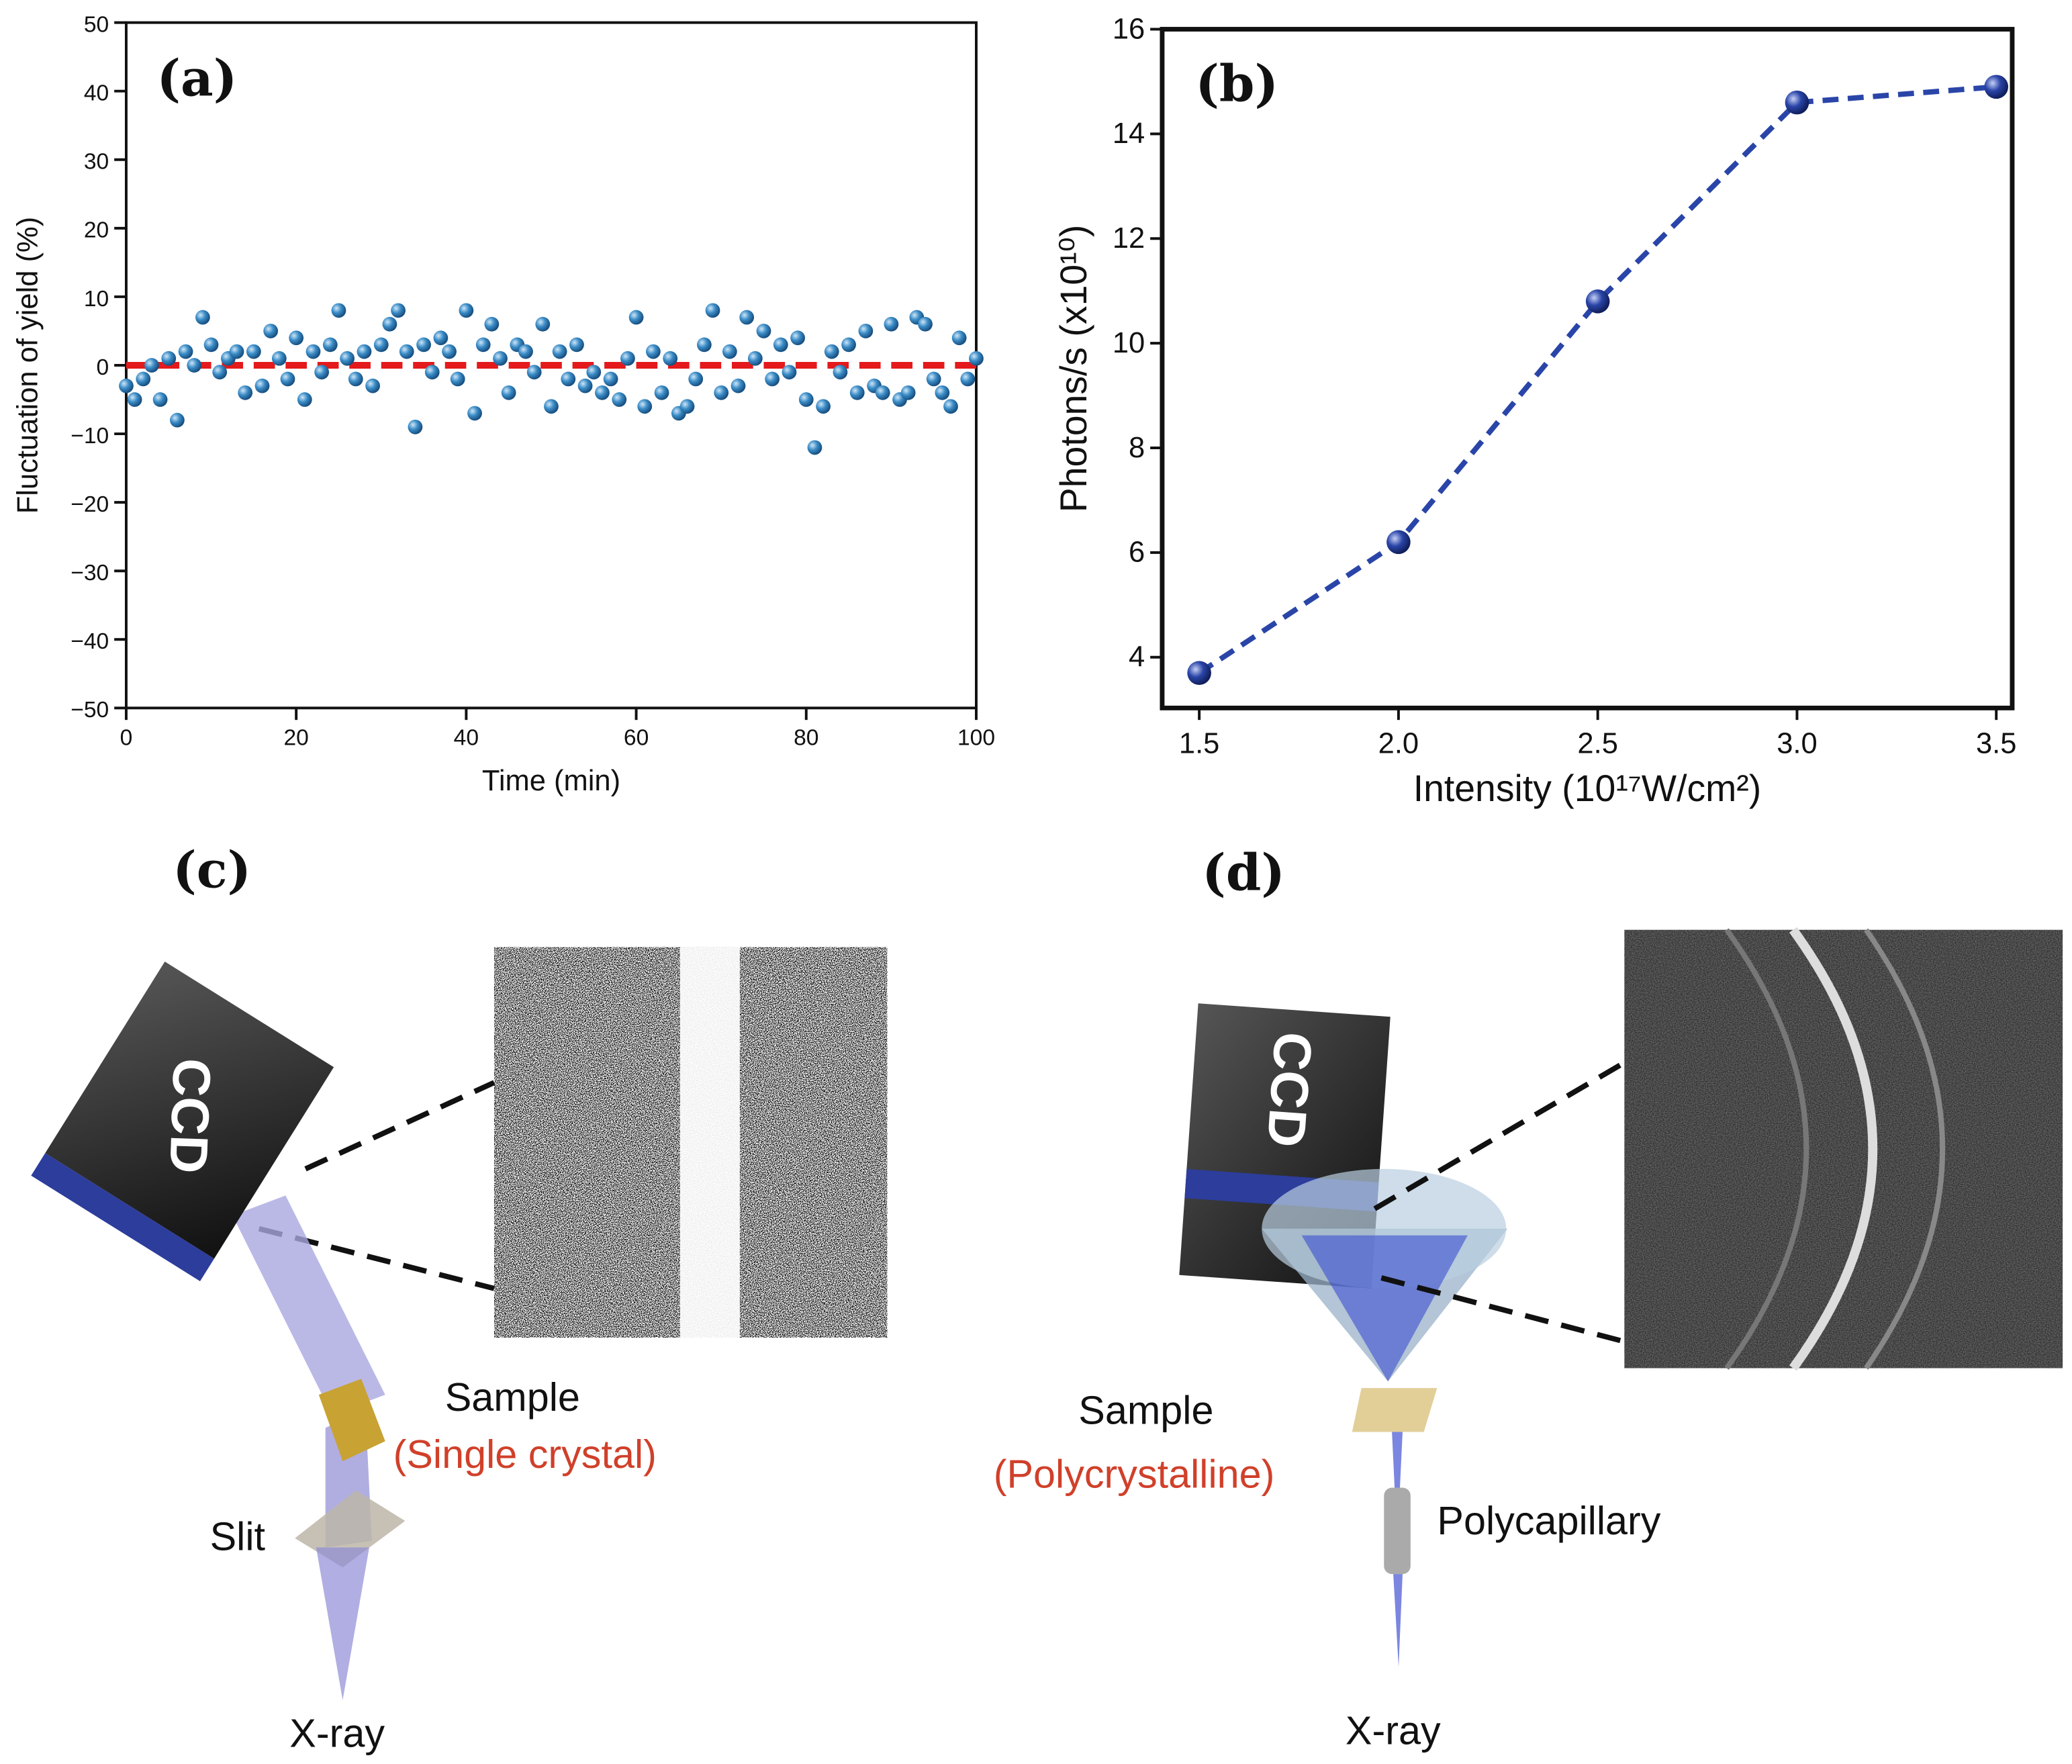 This screenshot has height=1764, width=2072. What do you see at coordinates (1397, 1531) in the screenshot?
I see `polycapillary` at bounding box center [1397, 1531].